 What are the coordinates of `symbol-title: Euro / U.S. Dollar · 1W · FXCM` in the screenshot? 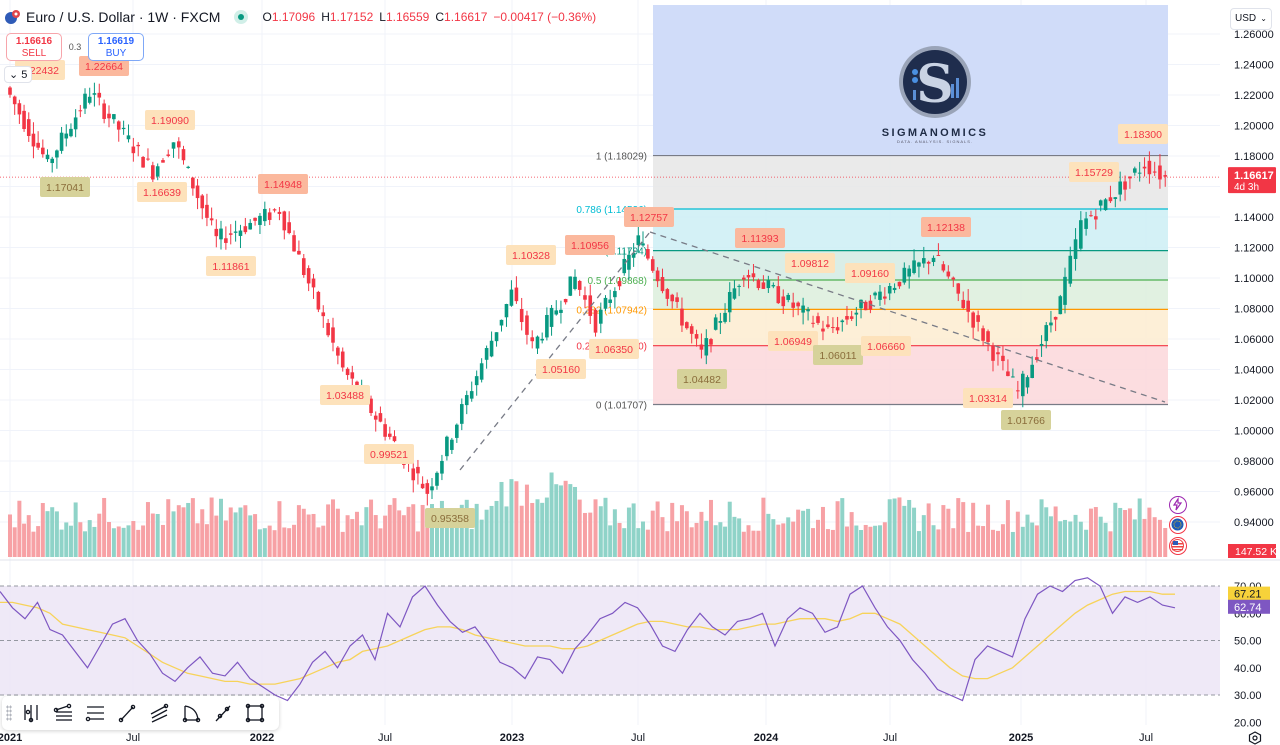 It's located at (123, 17).